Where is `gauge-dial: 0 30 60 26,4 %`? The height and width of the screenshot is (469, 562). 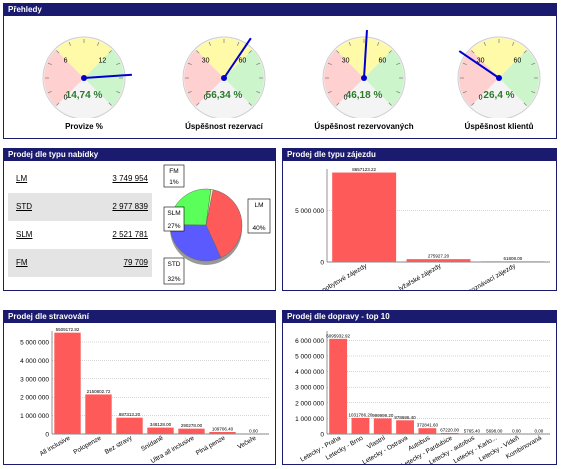
gauge-dial: 0 30 60 26,4 % is located at coordinates (499, 78).